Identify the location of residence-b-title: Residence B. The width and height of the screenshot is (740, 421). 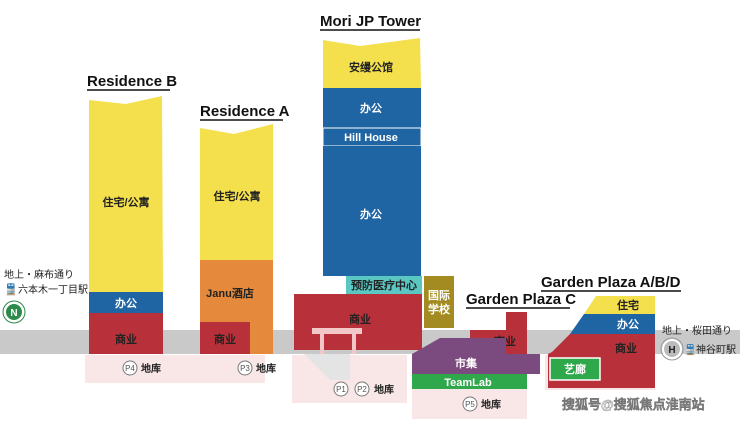
(132, 81).